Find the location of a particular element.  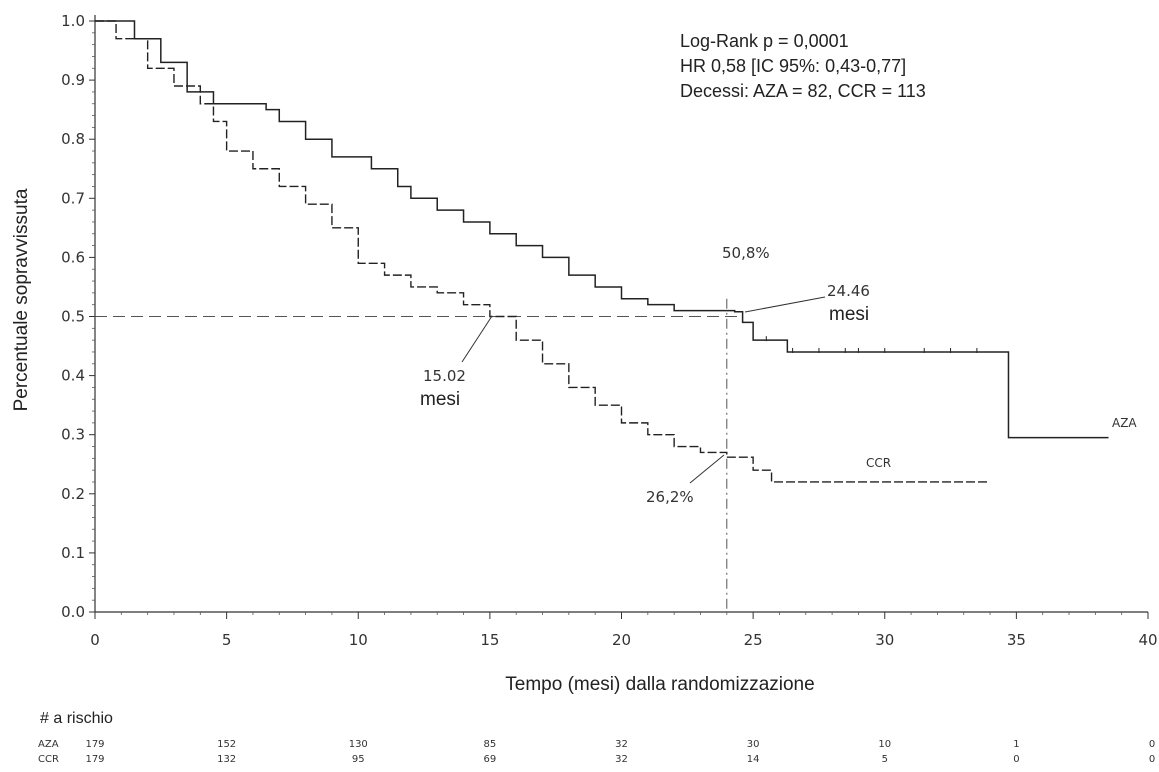

at-risk-value: 69 is located at coordinates (490, 759).